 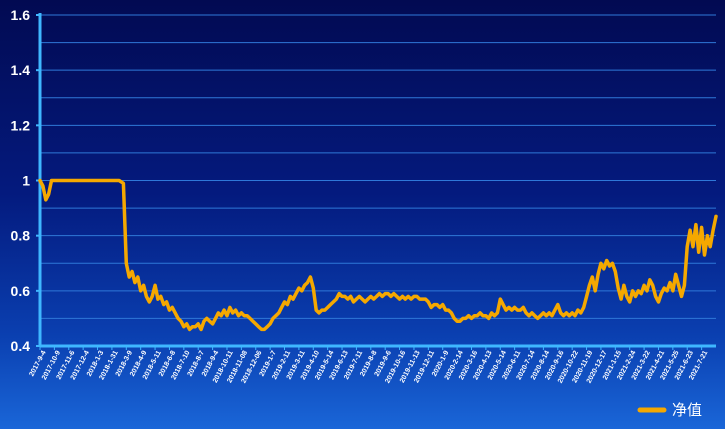 I want to click on y-tick-label: 0.8, so click(x=21, y=236).